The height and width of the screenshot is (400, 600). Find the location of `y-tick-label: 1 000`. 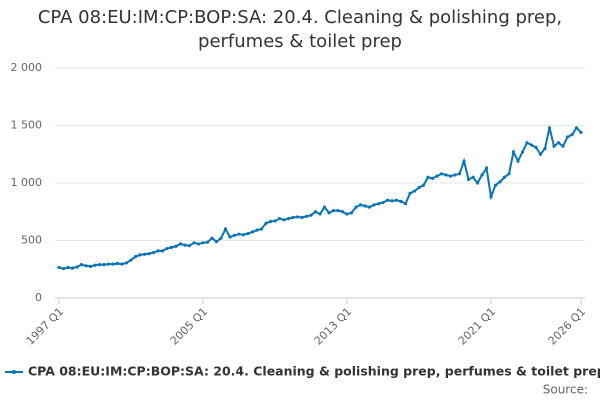

y-tick-label: 1 000 is located at coordinates (27, 182).